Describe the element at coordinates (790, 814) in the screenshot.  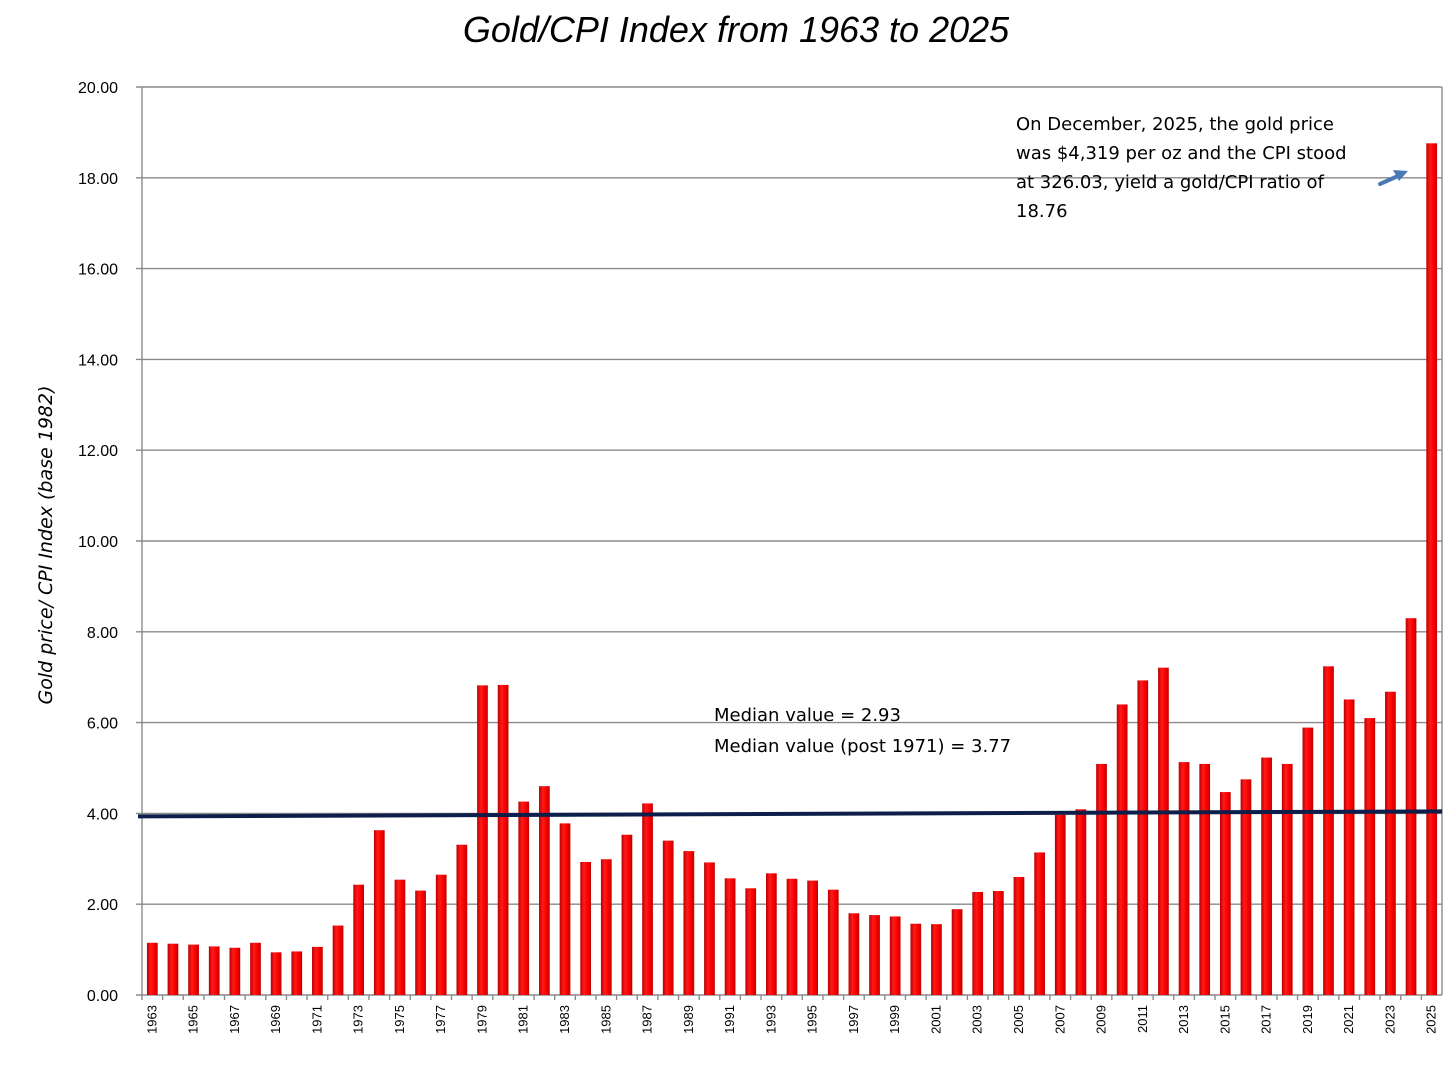
I see `median-line` at that location.